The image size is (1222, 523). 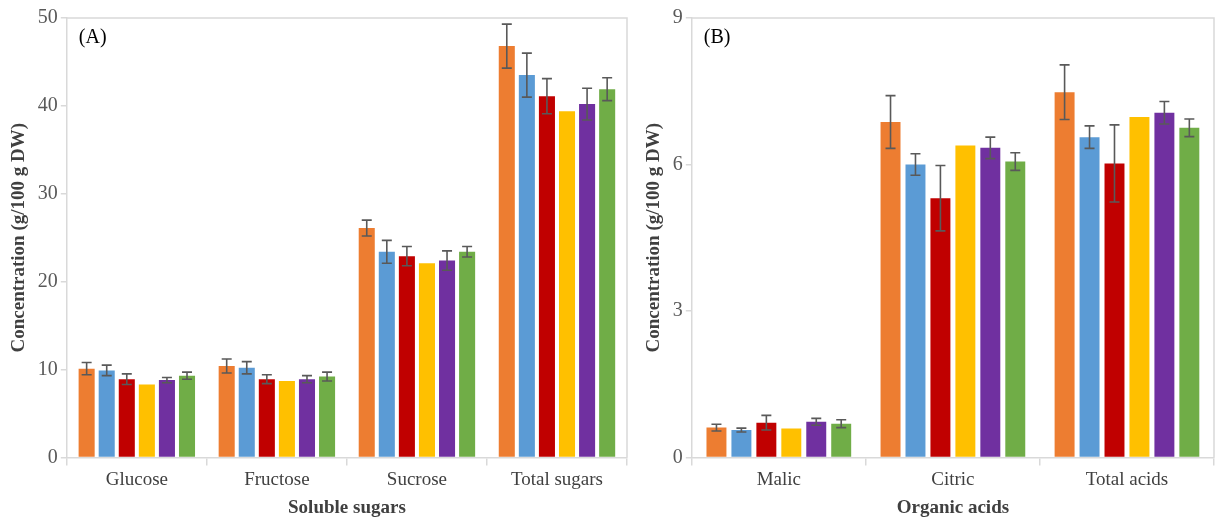 What do you see at coordinates (136, 478) in the screenshot?
I see `x-tick-label: Glucose` at bounding box center [136, 478].